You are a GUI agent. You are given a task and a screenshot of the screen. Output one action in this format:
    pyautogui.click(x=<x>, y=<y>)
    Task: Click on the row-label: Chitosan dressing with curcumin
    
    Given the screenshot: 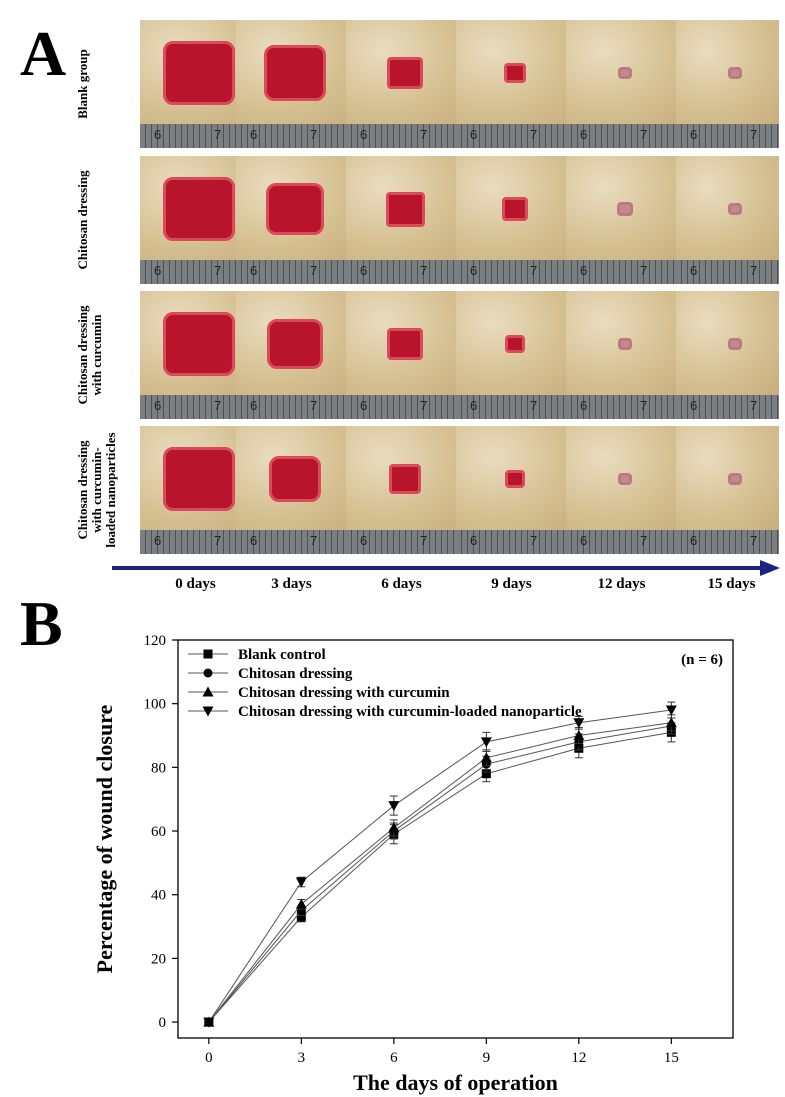 What is the action you would take?
    pyautogui.click(x=89, y=355)
    